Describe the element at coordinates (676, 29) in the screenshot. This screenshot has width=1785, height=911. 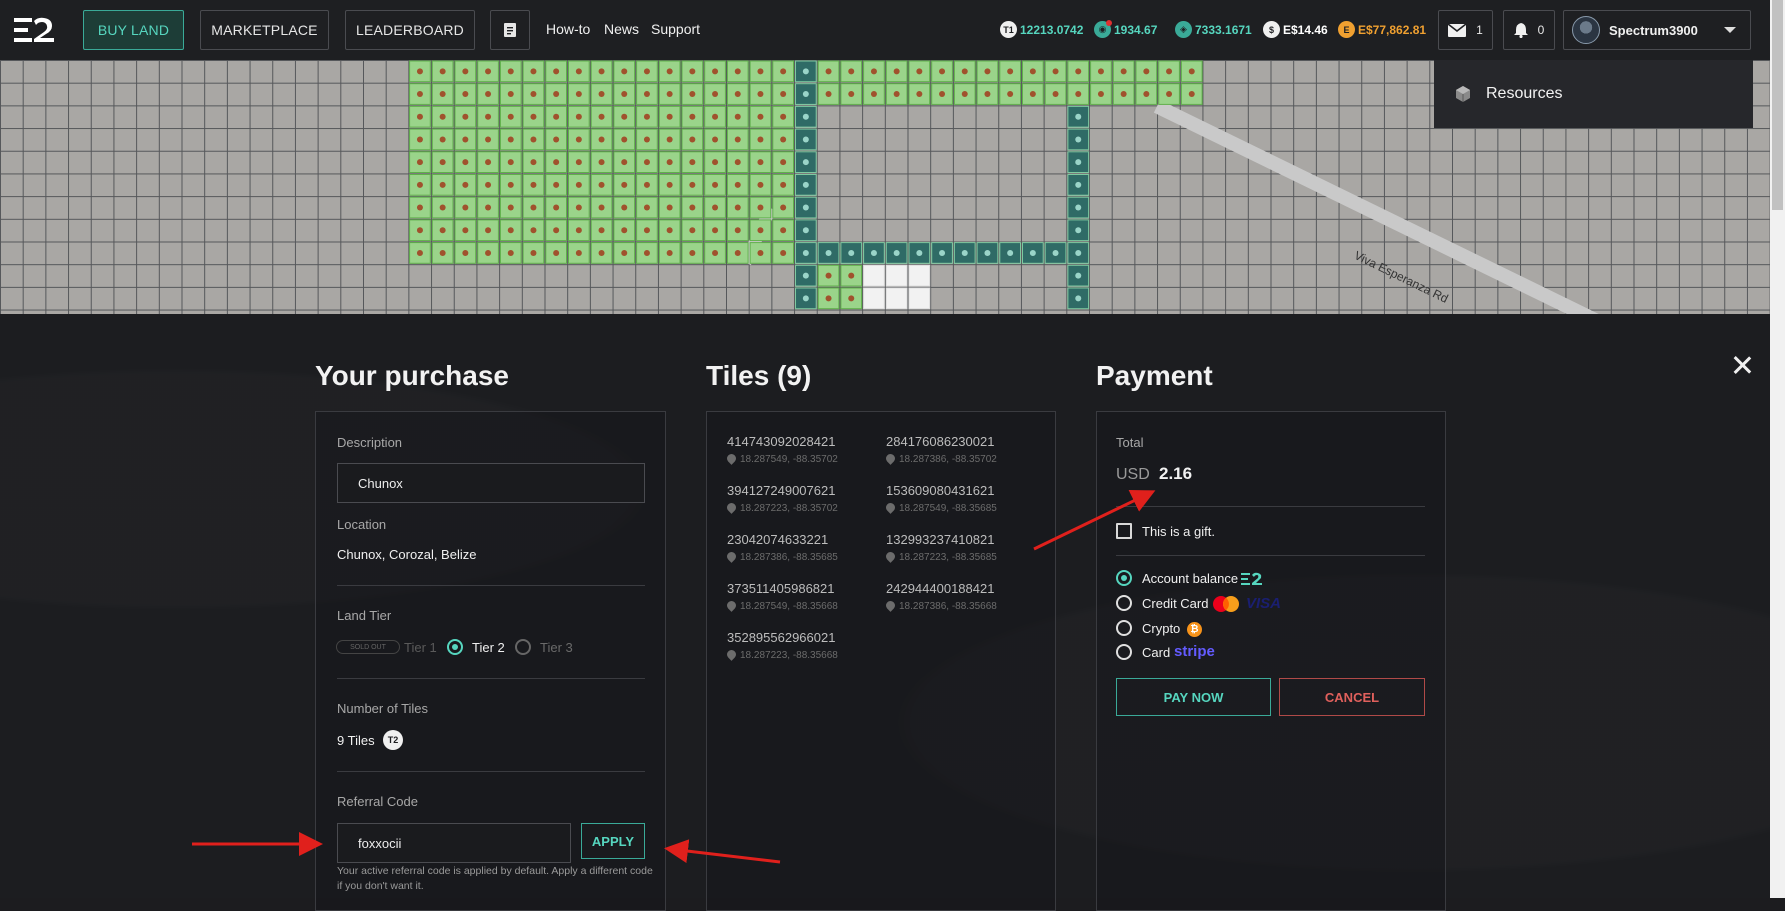
I see `support-link: Support` at that location.